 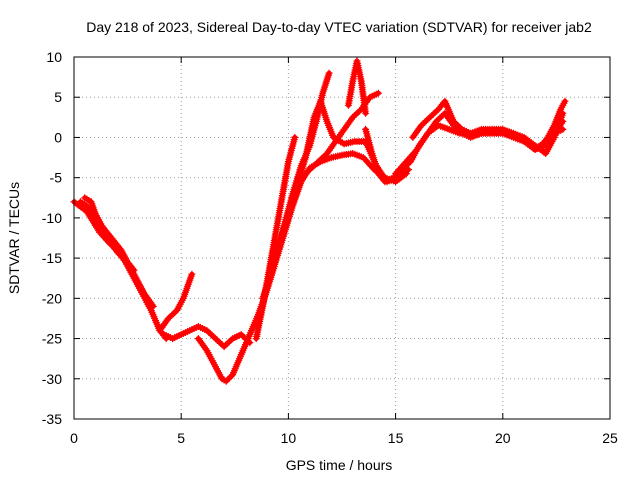 I want to click on y-tick-label: -30, so click(x=52, y=379).